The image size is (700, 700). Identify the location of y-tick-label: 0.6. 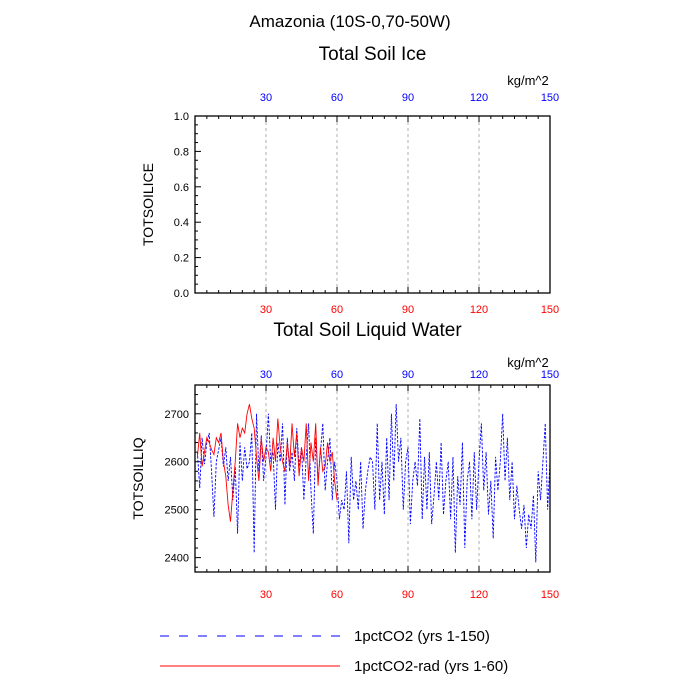
(181, 188).